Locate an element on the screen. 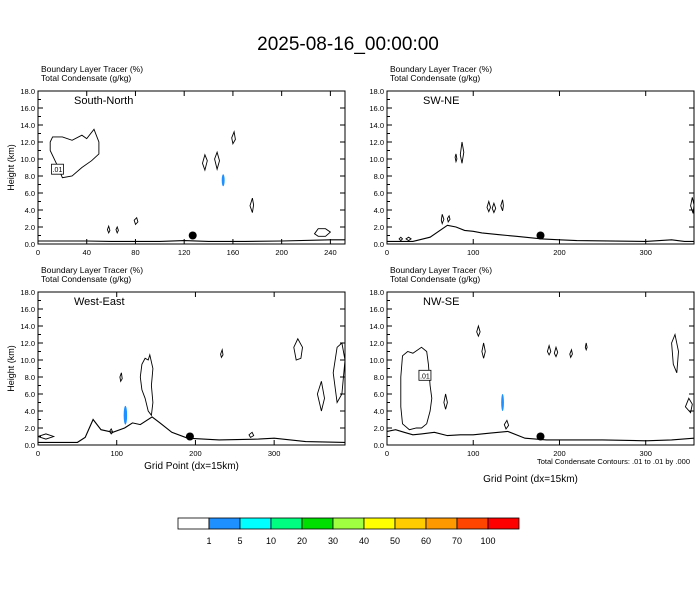  x-tick-label: 100 is located at coordinates (473, 252).